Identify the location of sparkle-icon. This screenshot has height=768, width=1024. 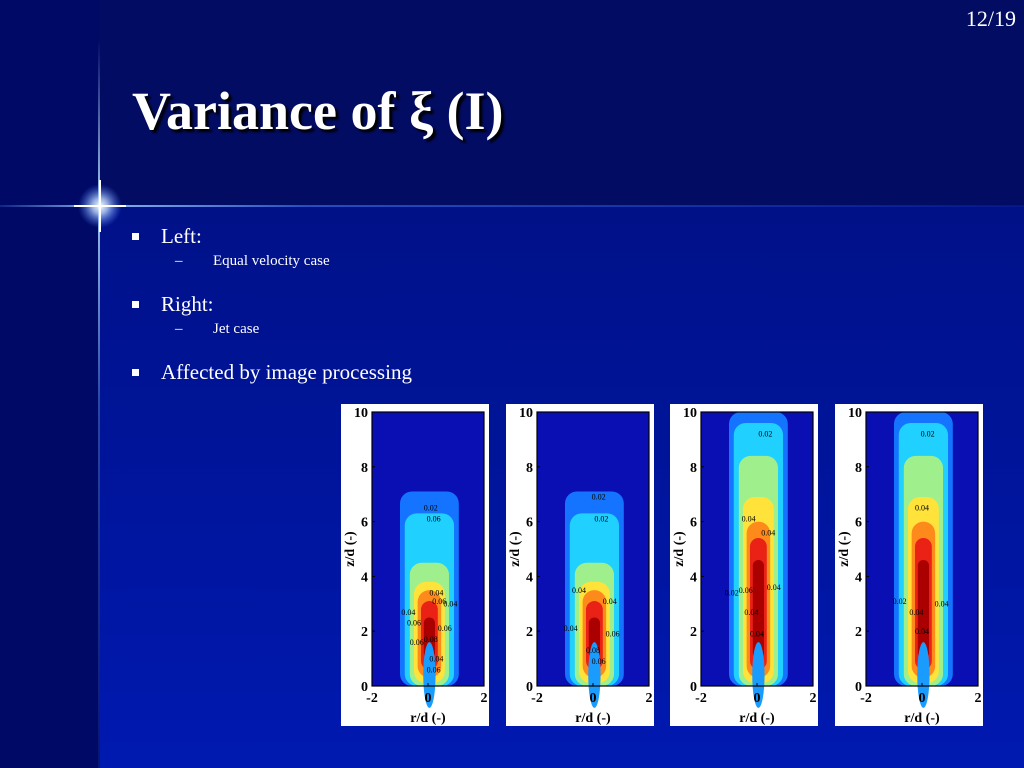
(100, 206).